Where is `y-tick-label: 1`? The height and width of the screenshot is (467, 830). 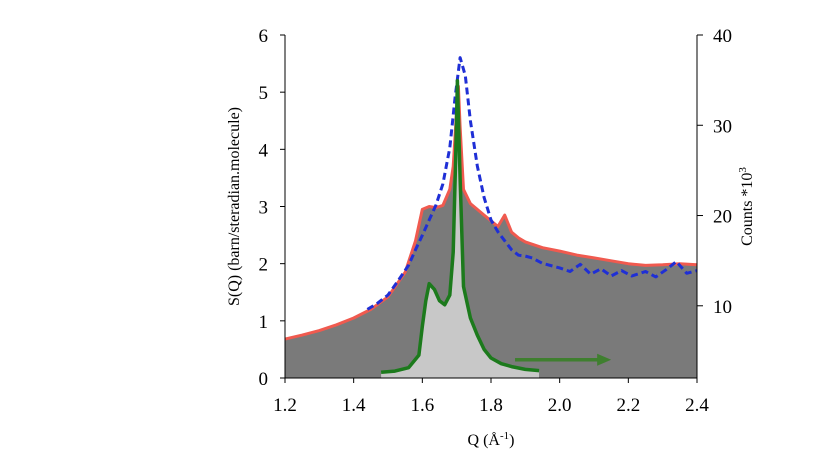 y-tick-label: 1 is located at coordinates (264, 322).